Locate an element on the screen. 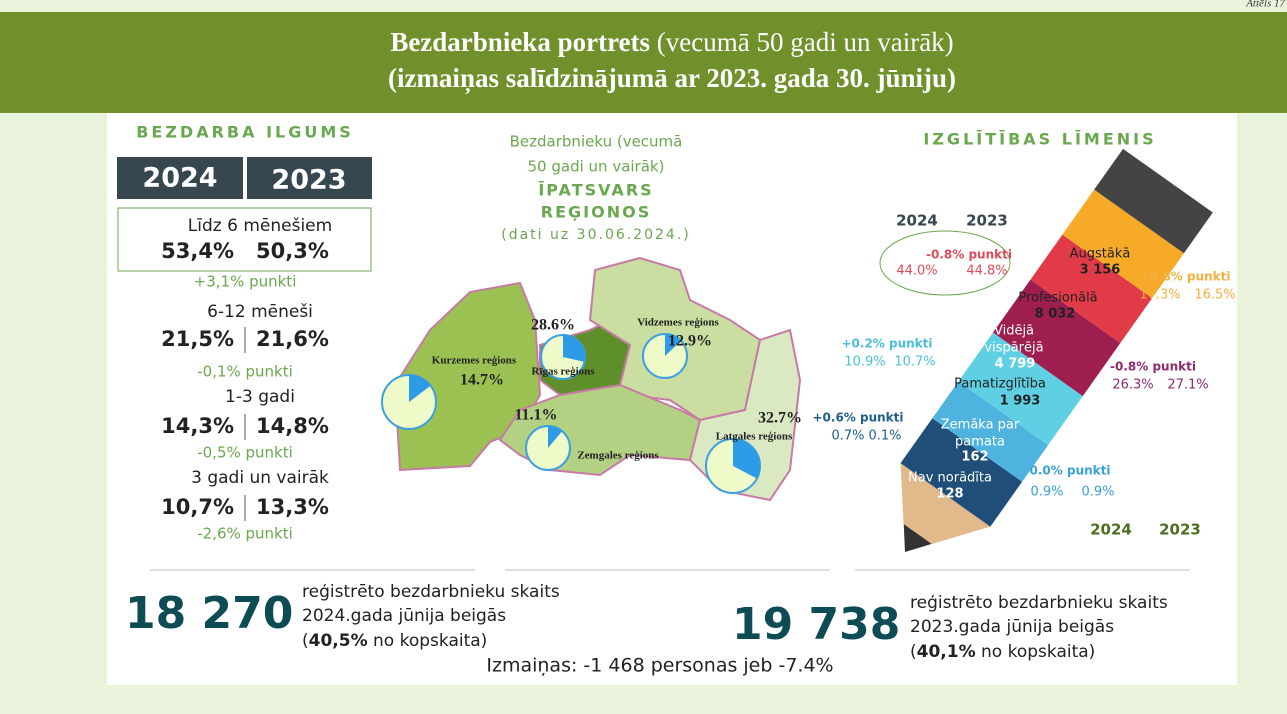 The height and width of the screenshot is (714, 1287). value-2024: 10,7% is located at coordinates (197, 507).